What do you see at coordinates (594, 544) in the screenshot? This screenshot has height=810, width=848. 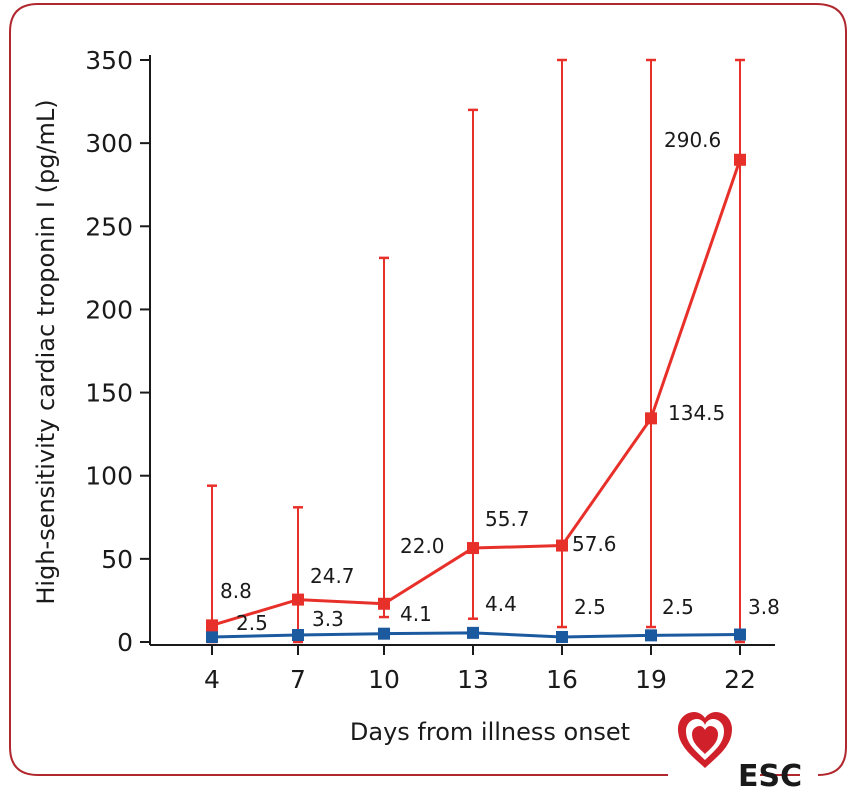 I see `data-label: 57.6` at bounding box center [594, 544].